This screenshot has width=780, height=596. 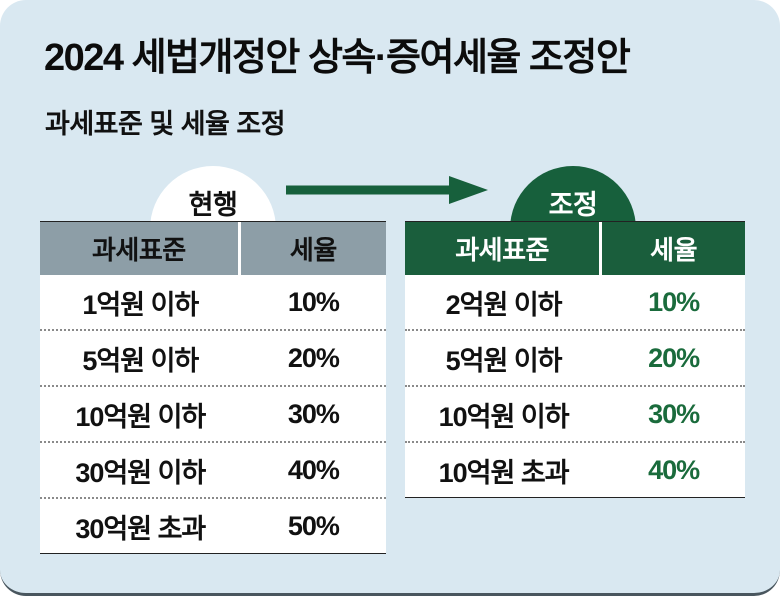 I want to click on table-row: 1억원 이하 10%, so click(x=213, y=302).